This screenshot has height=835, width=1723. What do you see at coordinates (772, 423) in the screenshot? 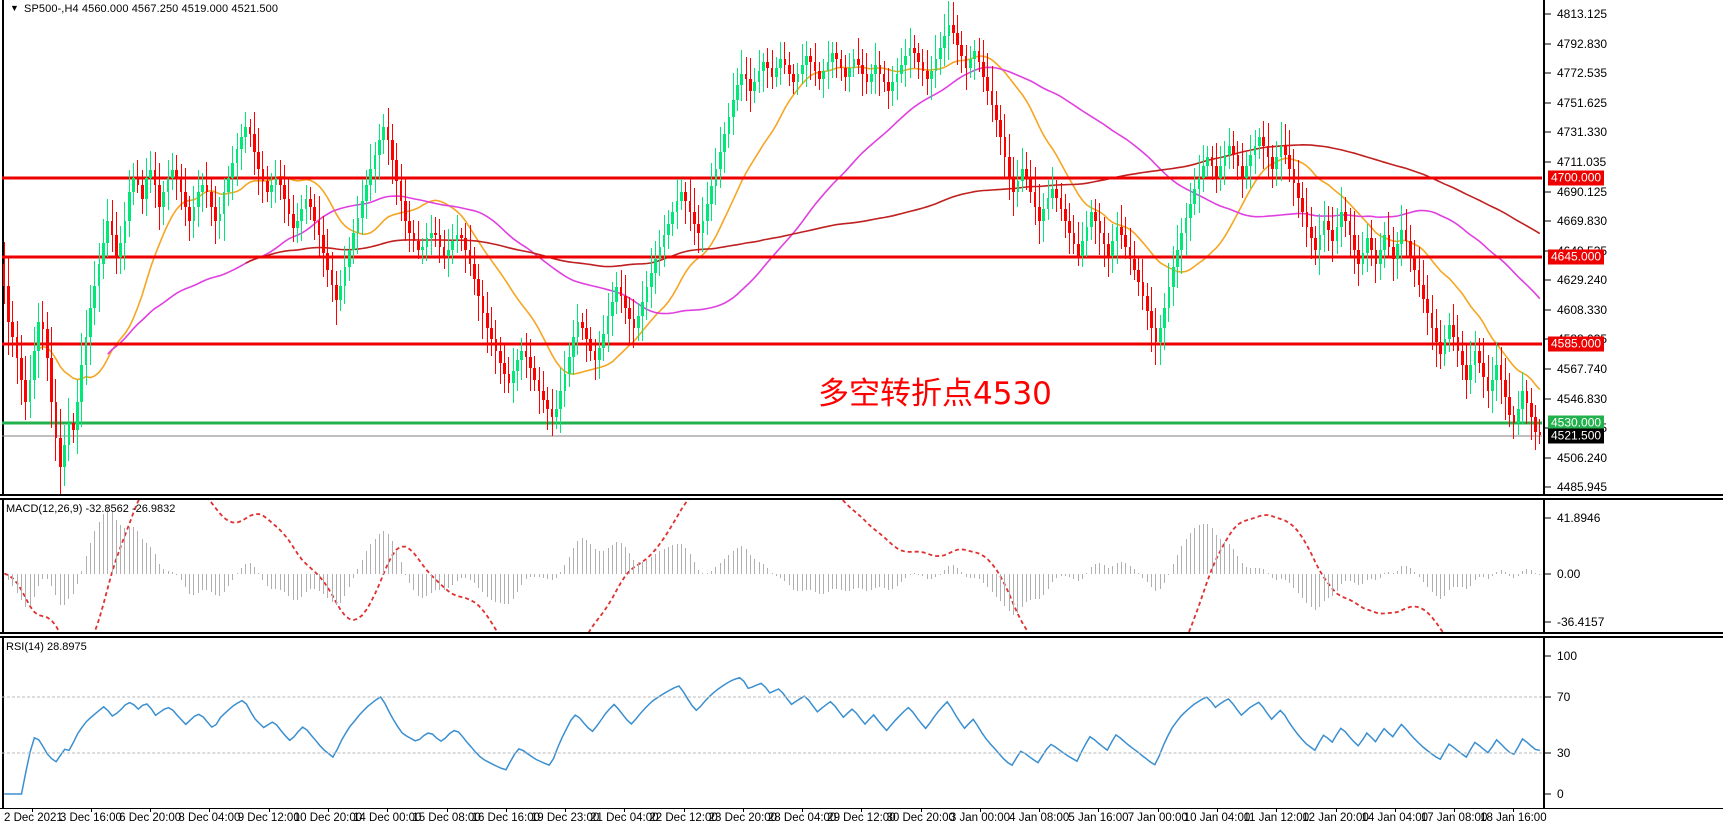
I see `support-4530-line` at bounding box center [772, 423].